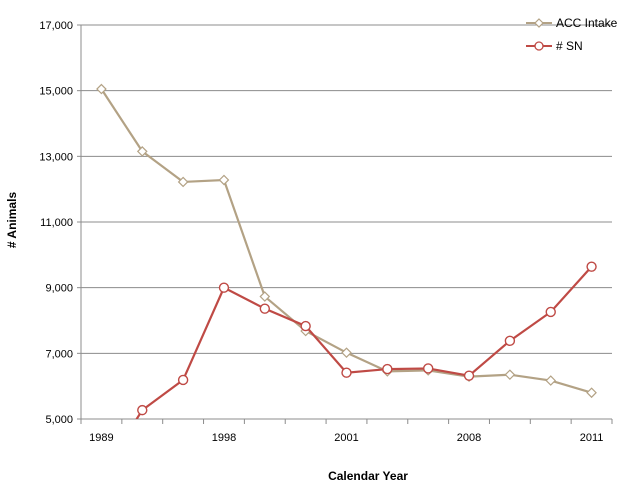 The image size is (640, 495). I want to click on y-tick-label-0: 5,000, so click(59, 420).